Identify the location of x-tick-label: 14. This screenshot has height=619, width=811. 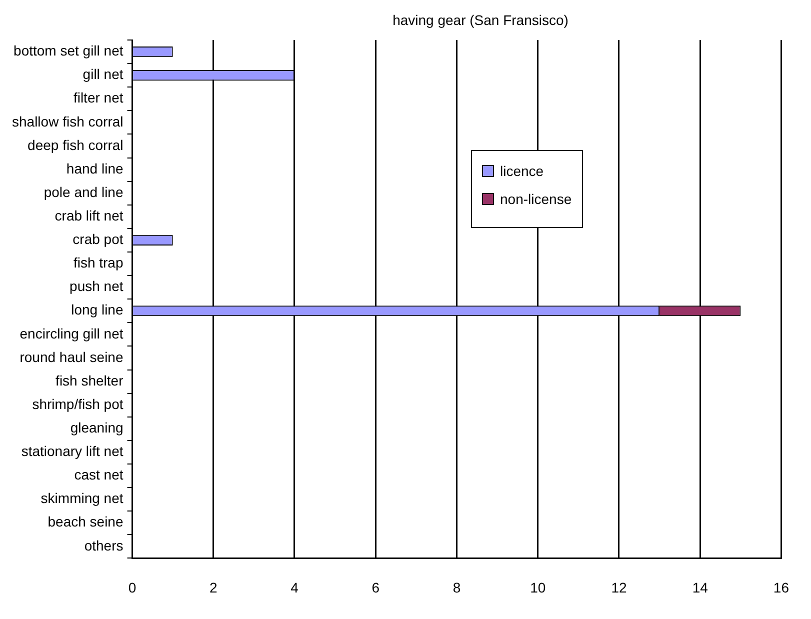
(700, 587).